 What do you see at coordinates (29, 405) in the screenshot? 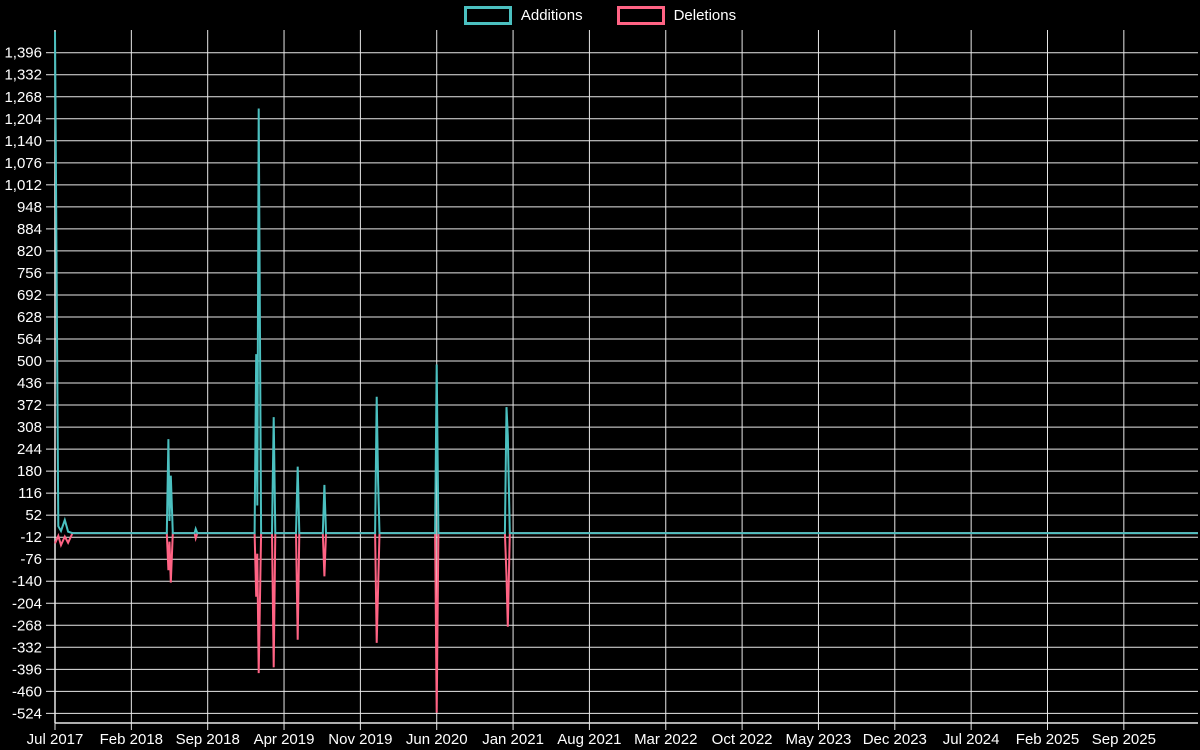
I see `y-tick-label: 372` at bounding box center [29, 405].